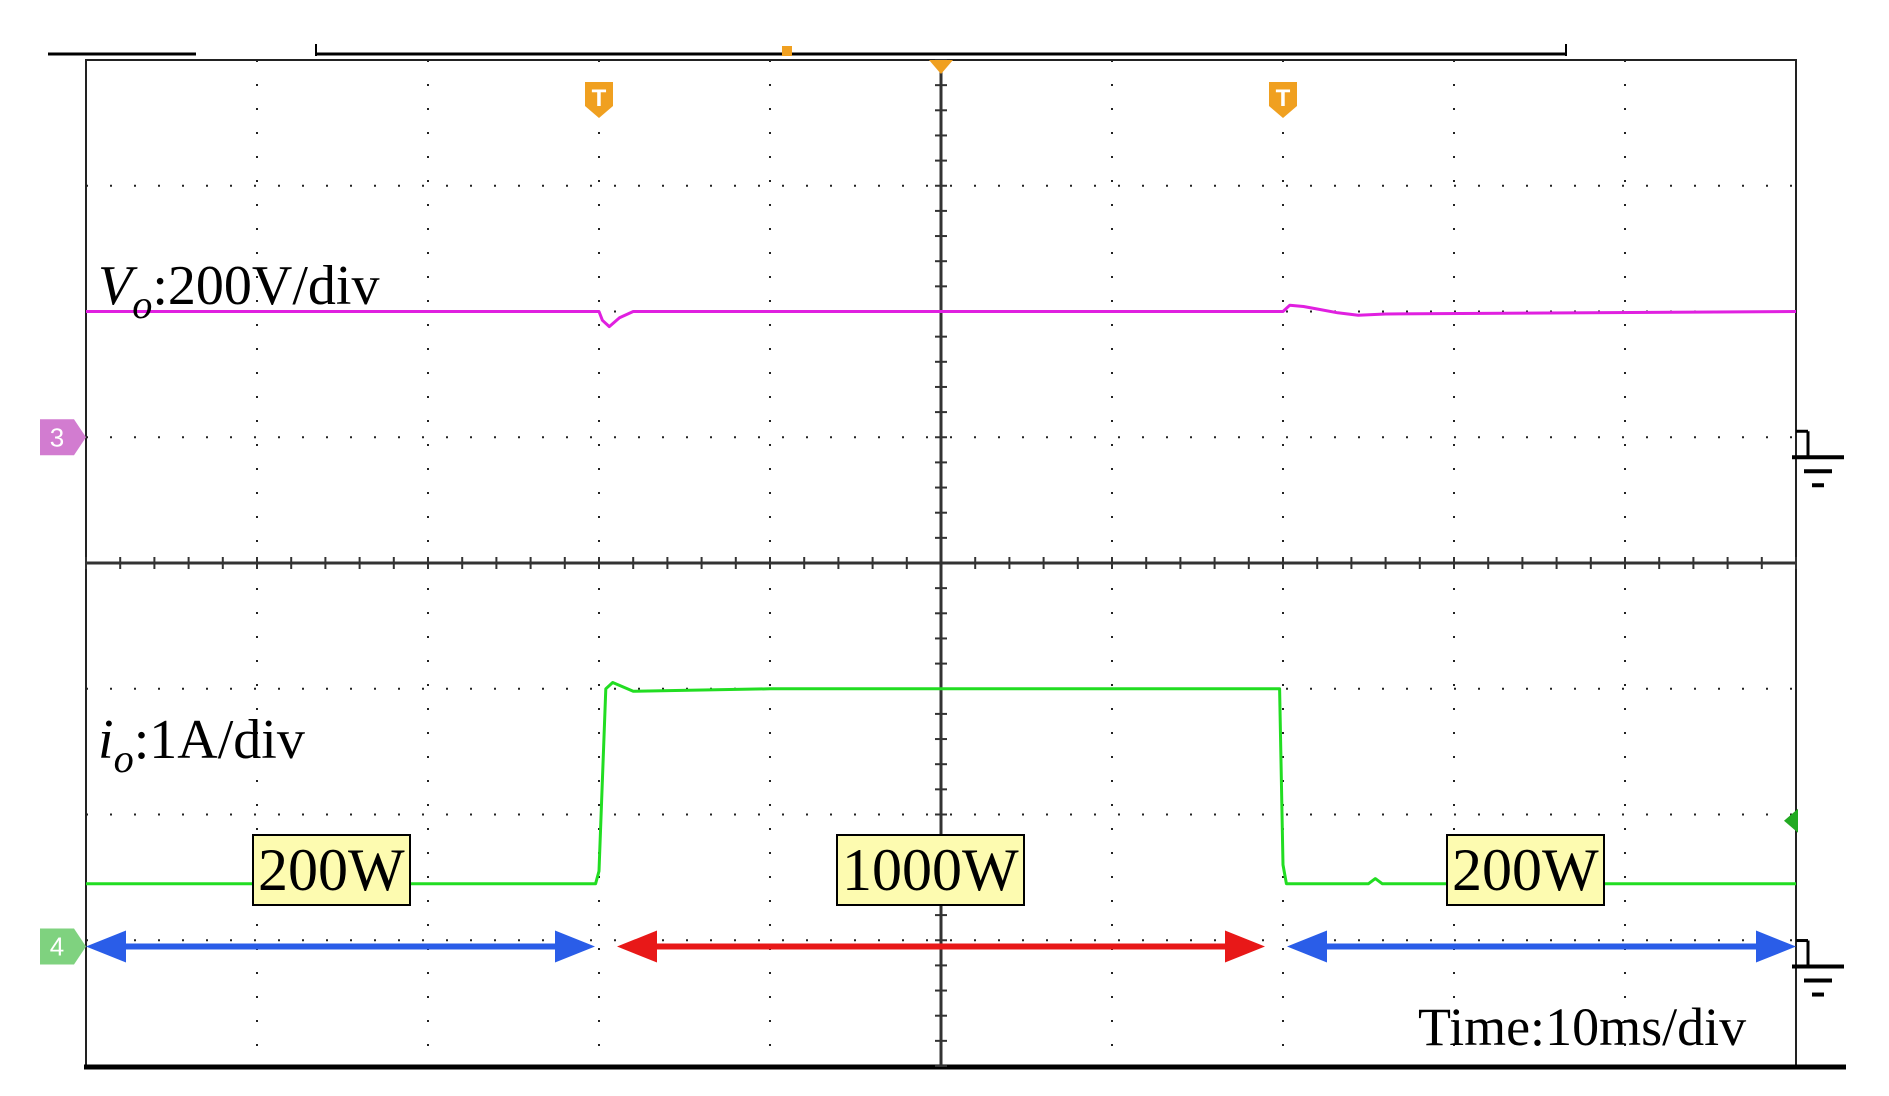 Image resolution: width=1889 pixels, height=1096 pixels. I want to click on vo-scale-label: Vo:200V/div, so click(239, 291).